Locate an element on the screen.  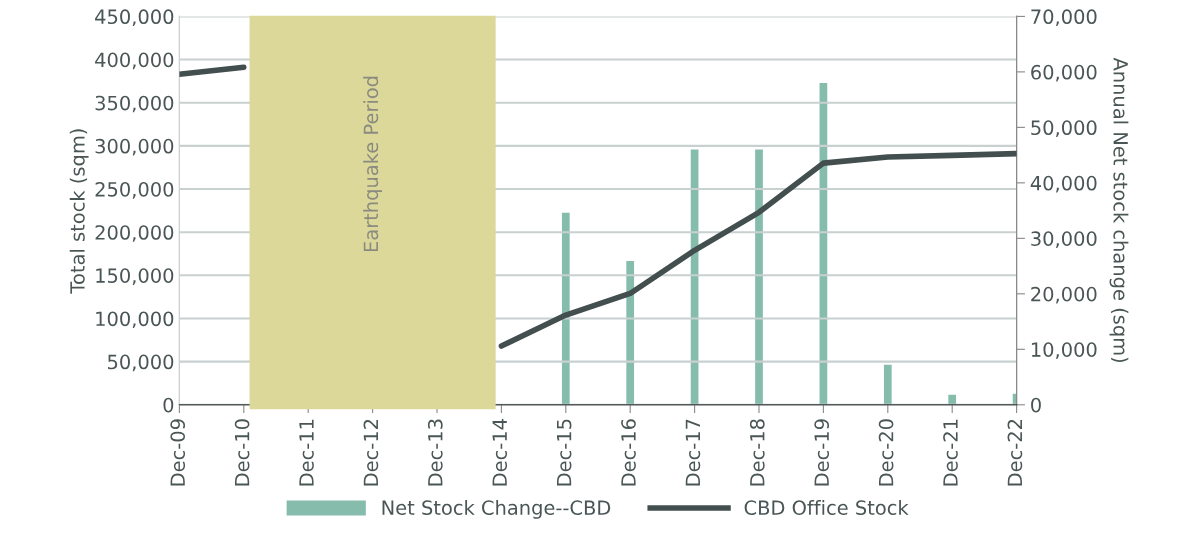
y-tick-label: 100,000 is located at coordinates (135, 320).